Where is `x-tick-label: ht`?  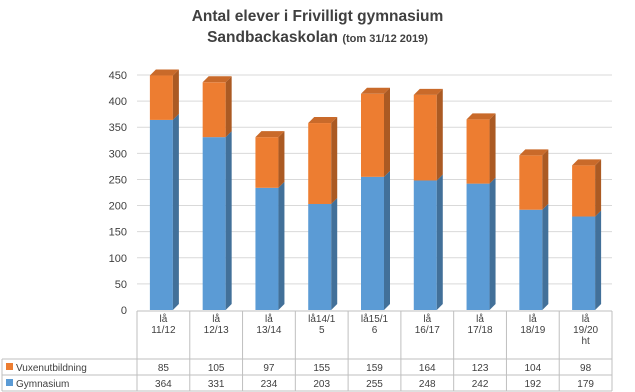 x-tick-label: ht is located at coordinates (585, 341).